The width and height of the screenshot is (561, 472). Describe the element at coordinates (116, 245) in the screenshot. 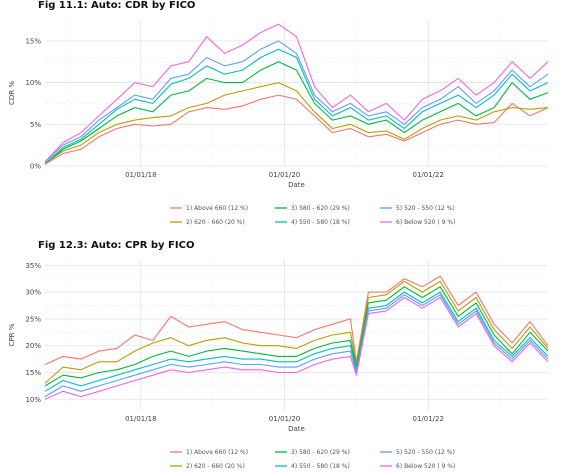

I see `chart-title: Fig 12.3: Auto: CPR by FICO` at that location.